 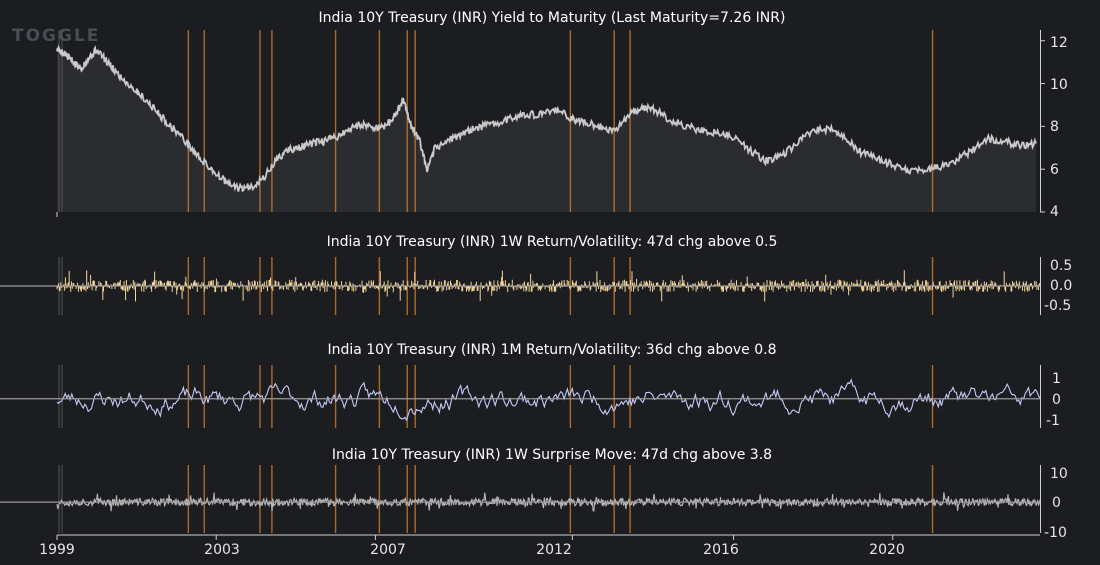 I want to click on x-tick-label: 2003, so click(x=222, y=550).